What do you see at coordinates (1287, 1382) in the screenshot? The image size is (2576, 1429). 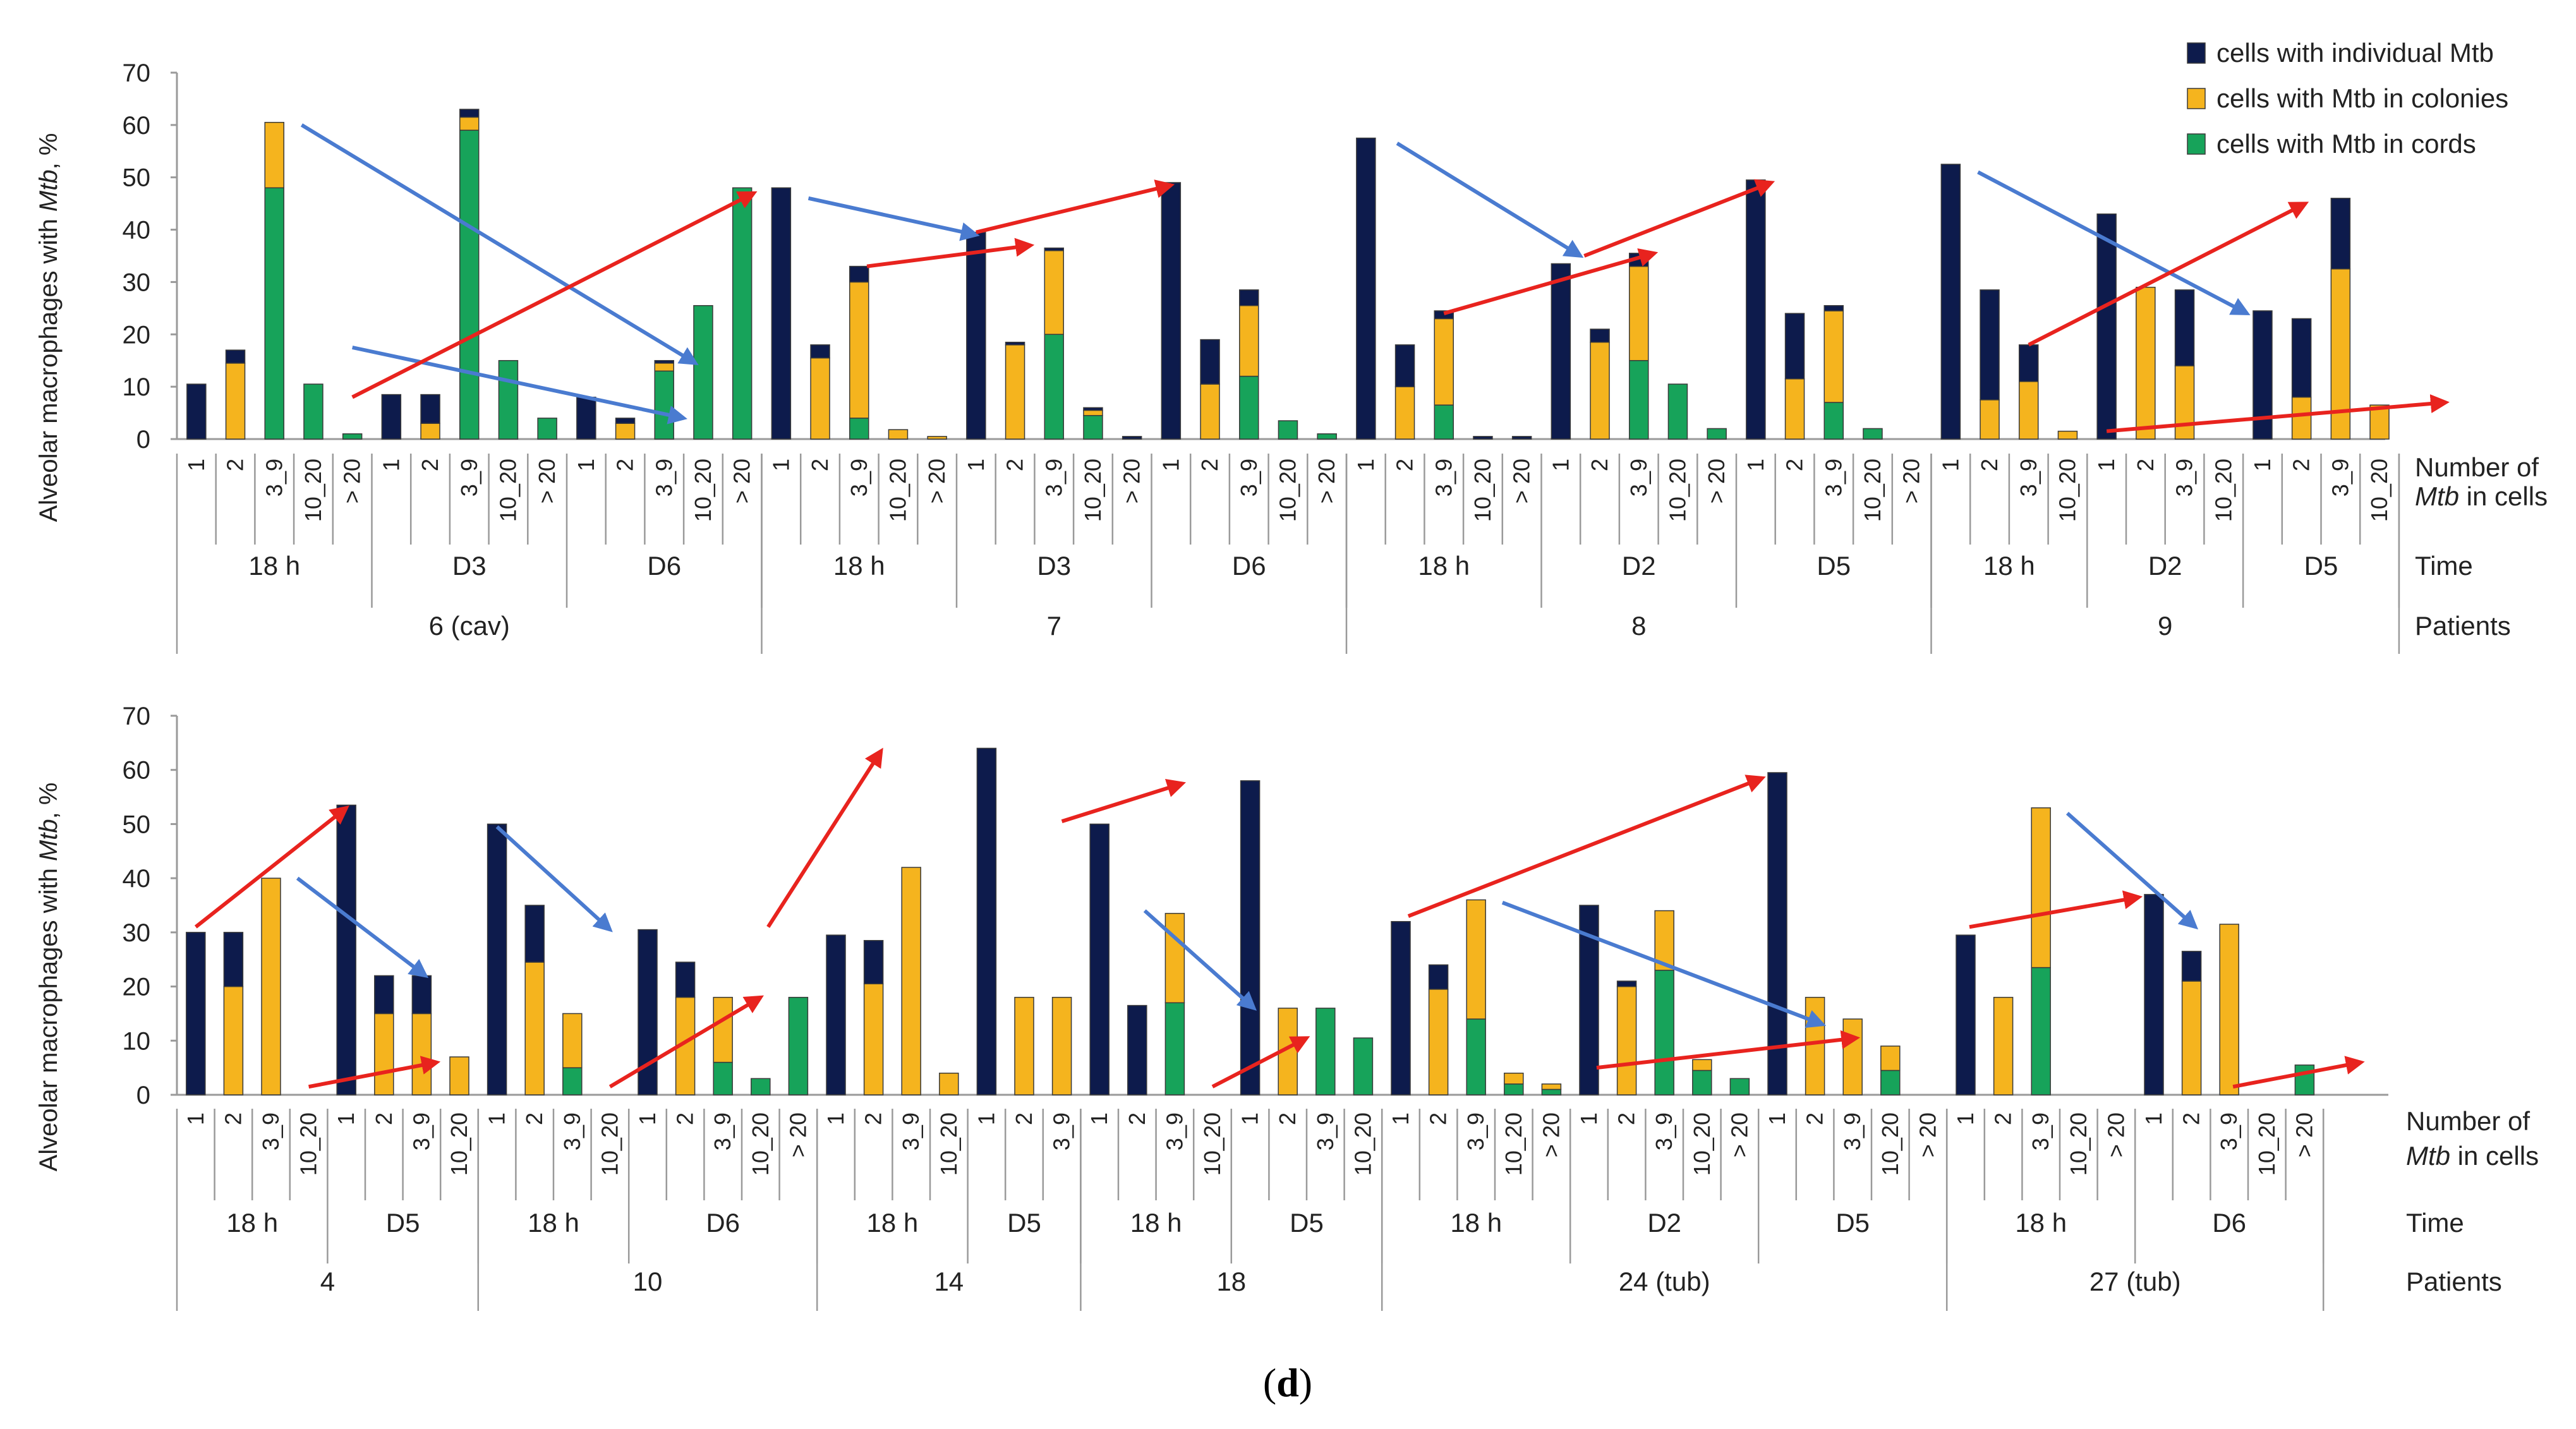 I see `caption: (d)` at bounding box center [1287, 1382].